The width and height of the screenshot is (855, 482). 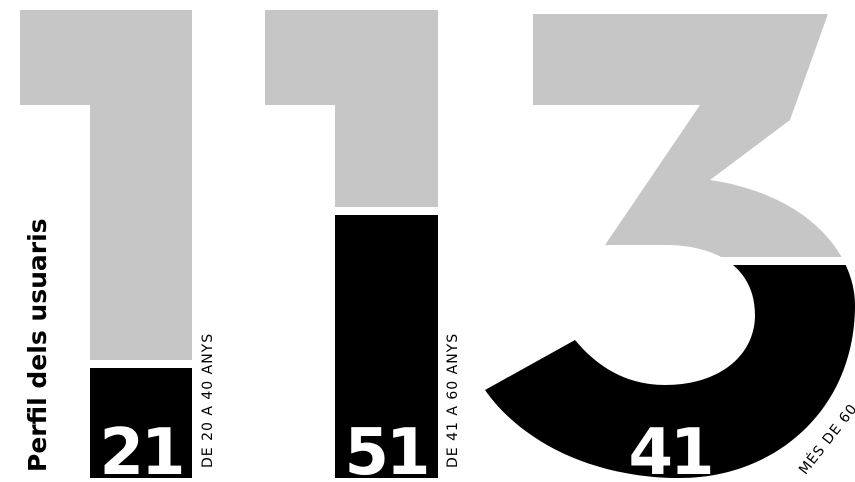 What do you see at coordinates (669, 447) in the screenshot?
I see `value-label-over-60: 41` at bounding box center [669, 447].